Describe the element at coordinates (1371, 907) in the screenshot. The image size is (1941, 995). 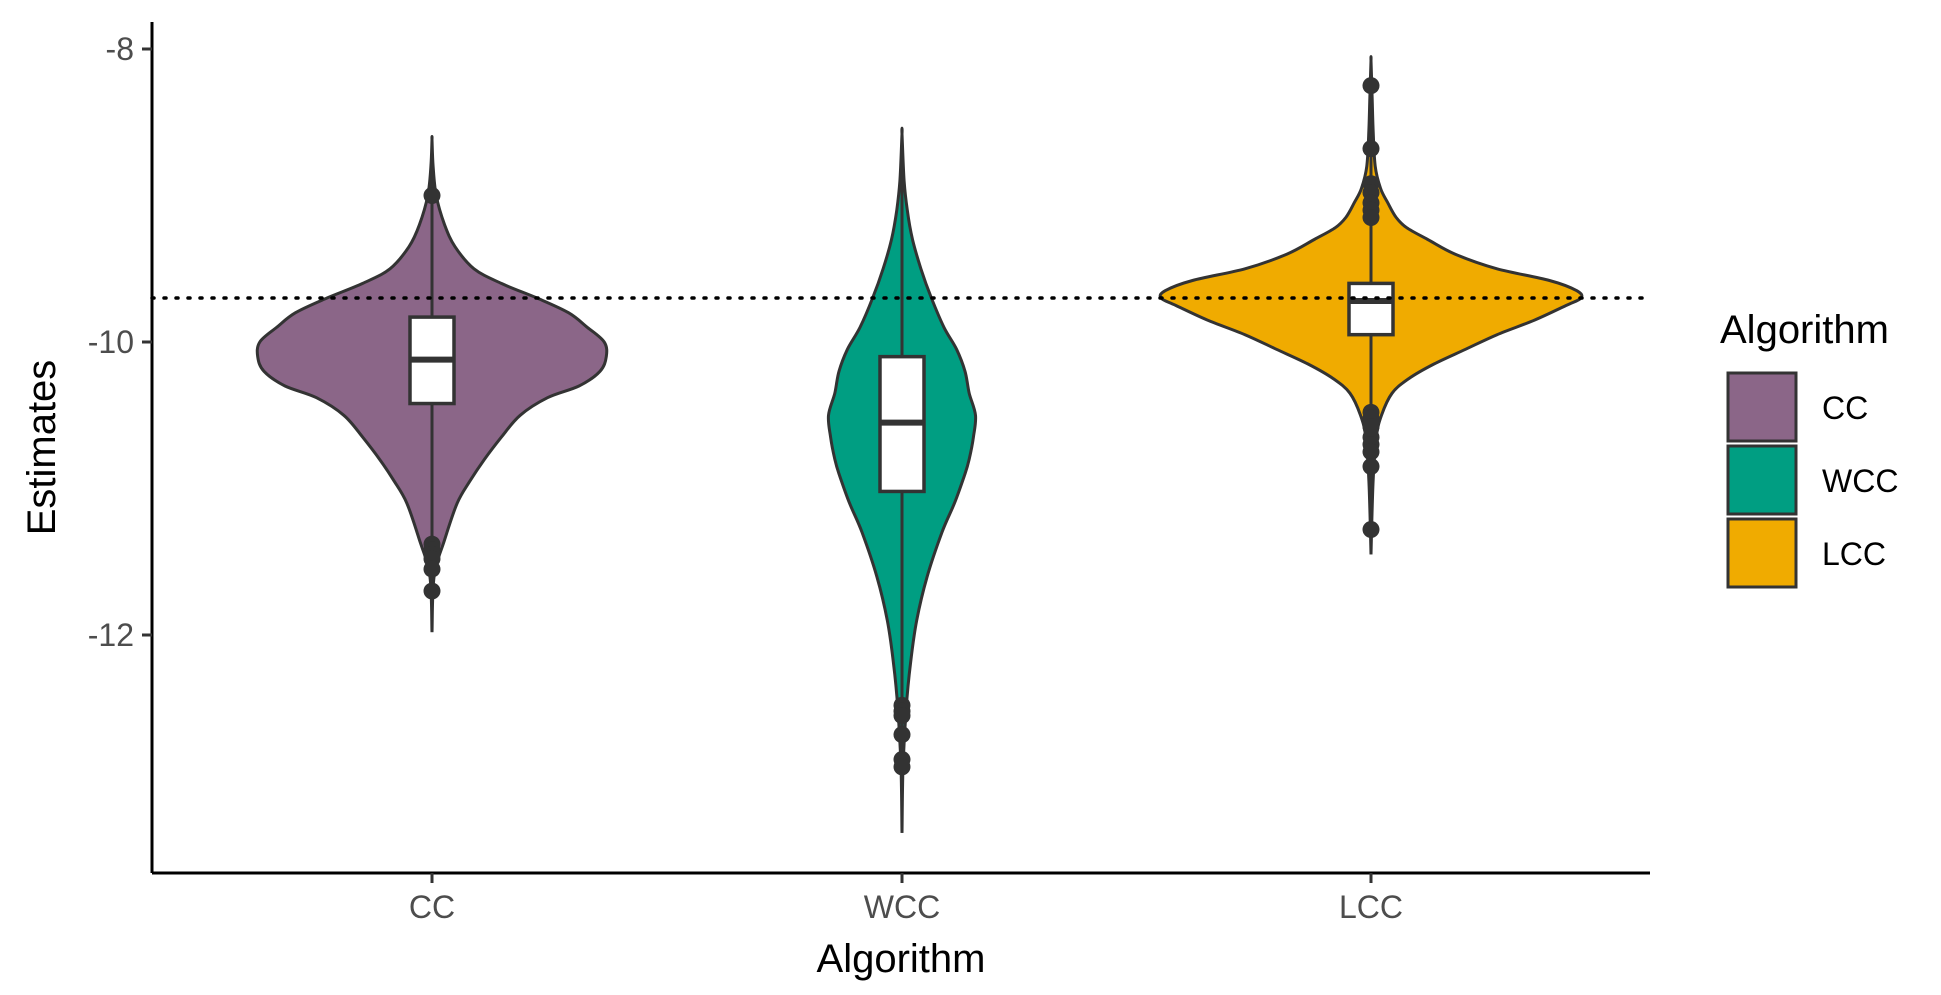
I see `x-tick-label: LCC` at that location.